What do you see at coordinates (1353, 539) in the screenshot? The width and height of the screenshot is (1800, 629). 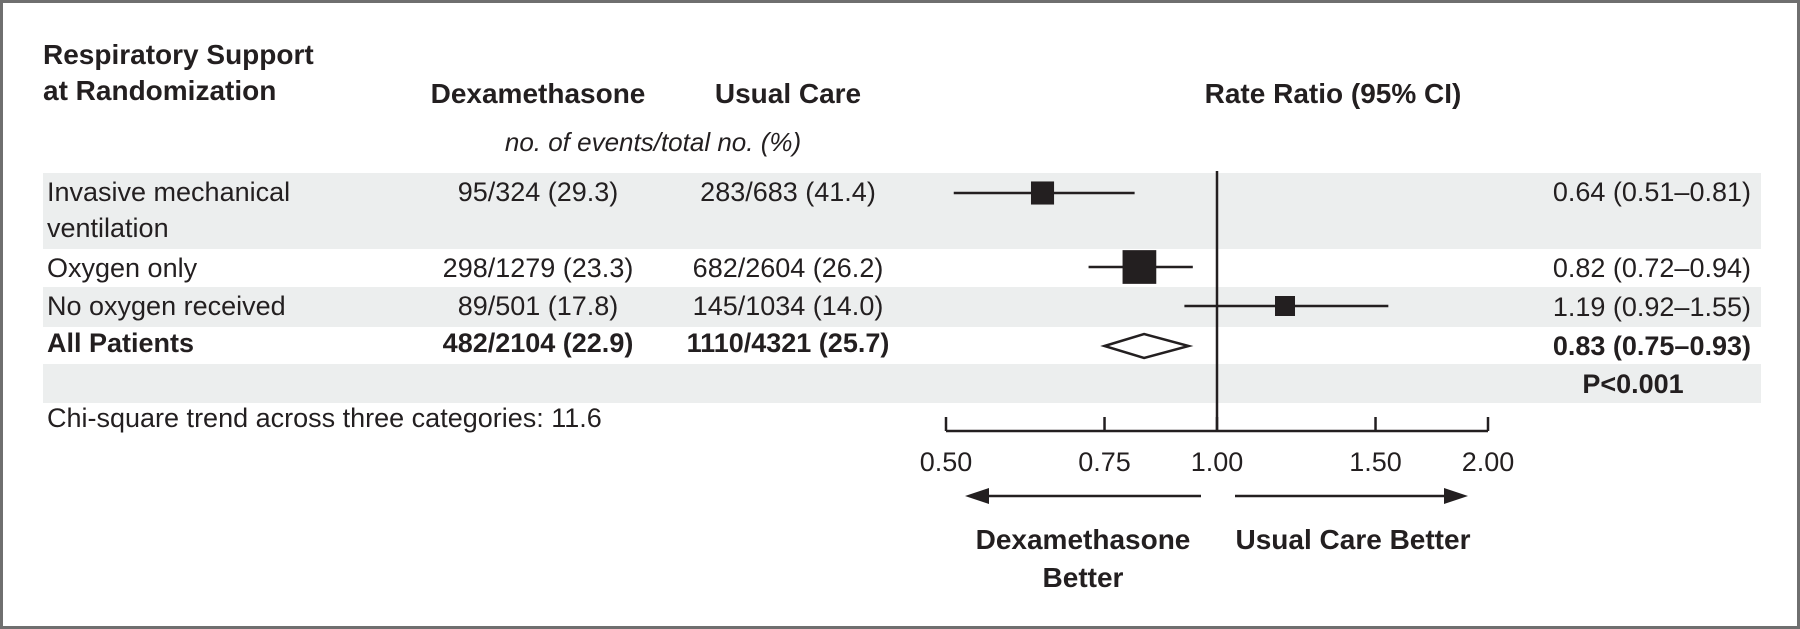 I see `direction-right-label: Usual Care Better` at bounding box center [1353, 539].